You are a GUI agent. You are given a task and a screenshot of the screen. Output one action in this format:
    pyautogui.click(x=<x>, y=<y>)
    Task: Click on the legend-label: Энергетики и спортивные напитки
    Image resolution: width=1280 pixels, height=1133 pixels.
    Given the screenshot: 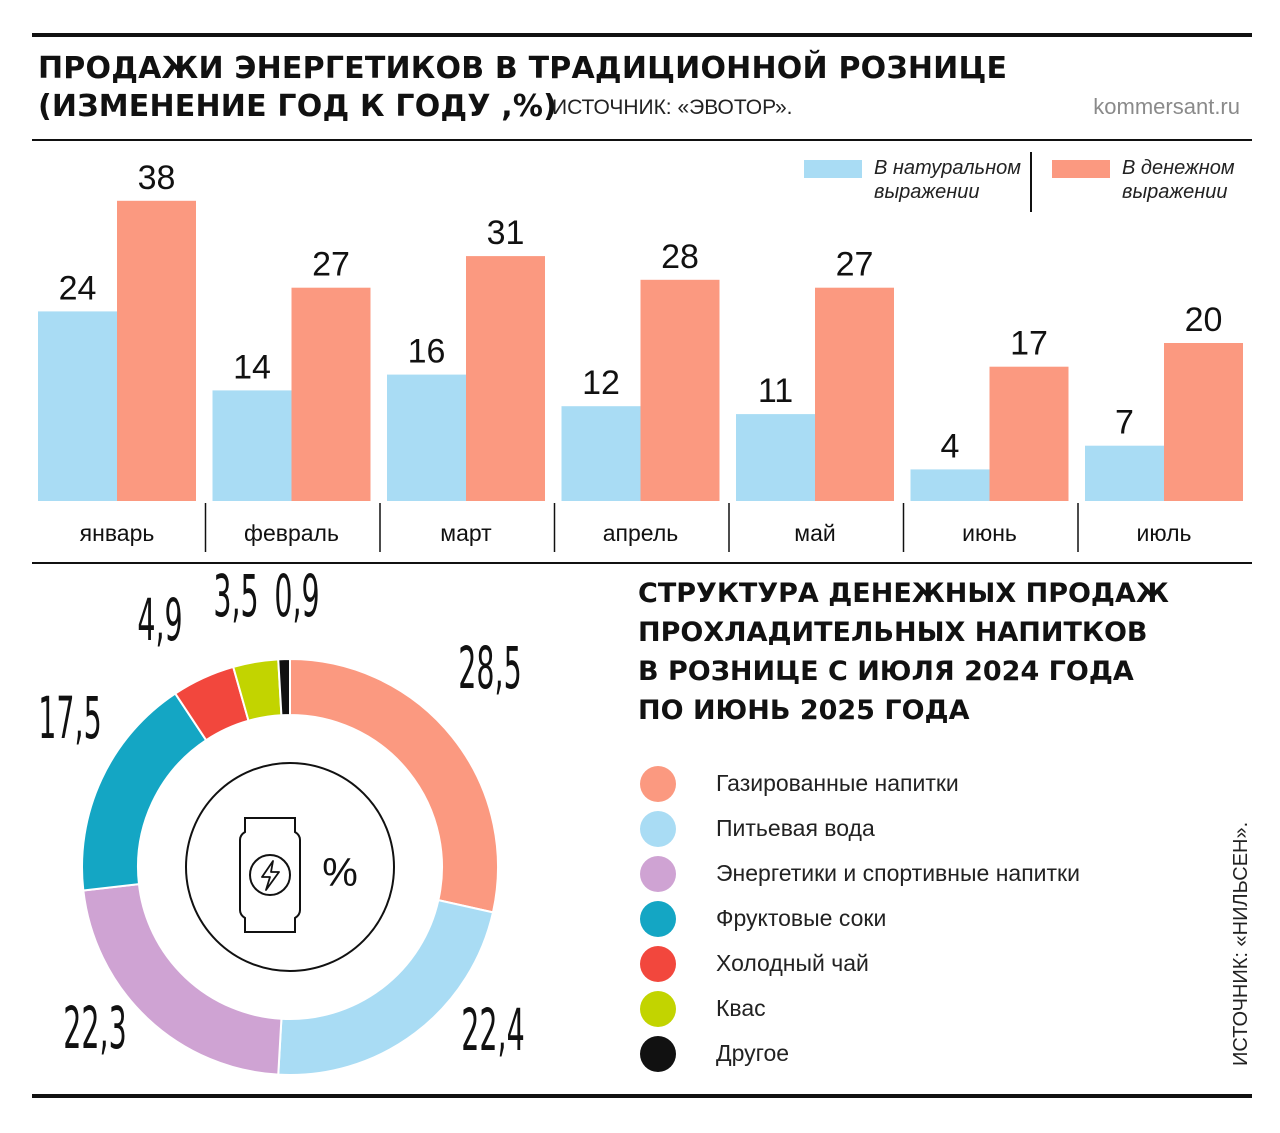 What is the action you would take?
    pyautogui.click(x=898, y=873)
    